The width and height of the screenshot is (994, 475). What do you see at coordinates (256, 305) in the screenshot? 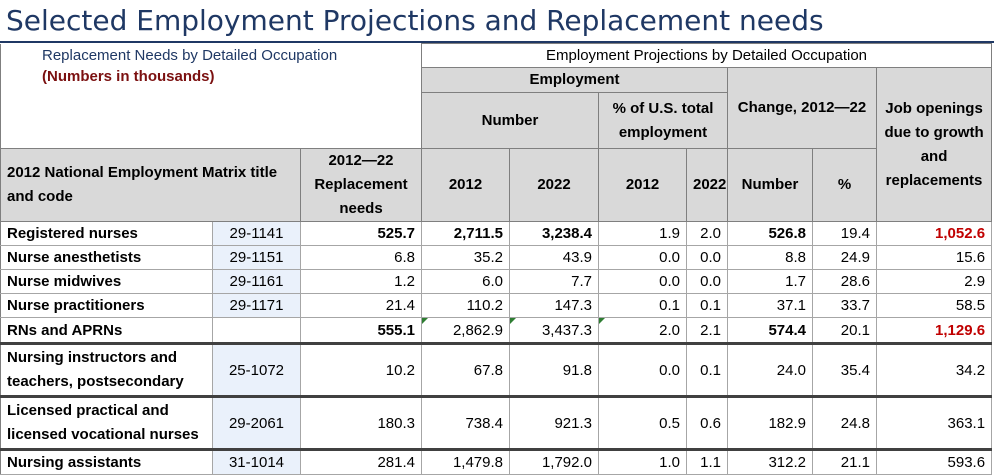
I see `occupation-code: 29-1171` at bounding box center [256, 305].